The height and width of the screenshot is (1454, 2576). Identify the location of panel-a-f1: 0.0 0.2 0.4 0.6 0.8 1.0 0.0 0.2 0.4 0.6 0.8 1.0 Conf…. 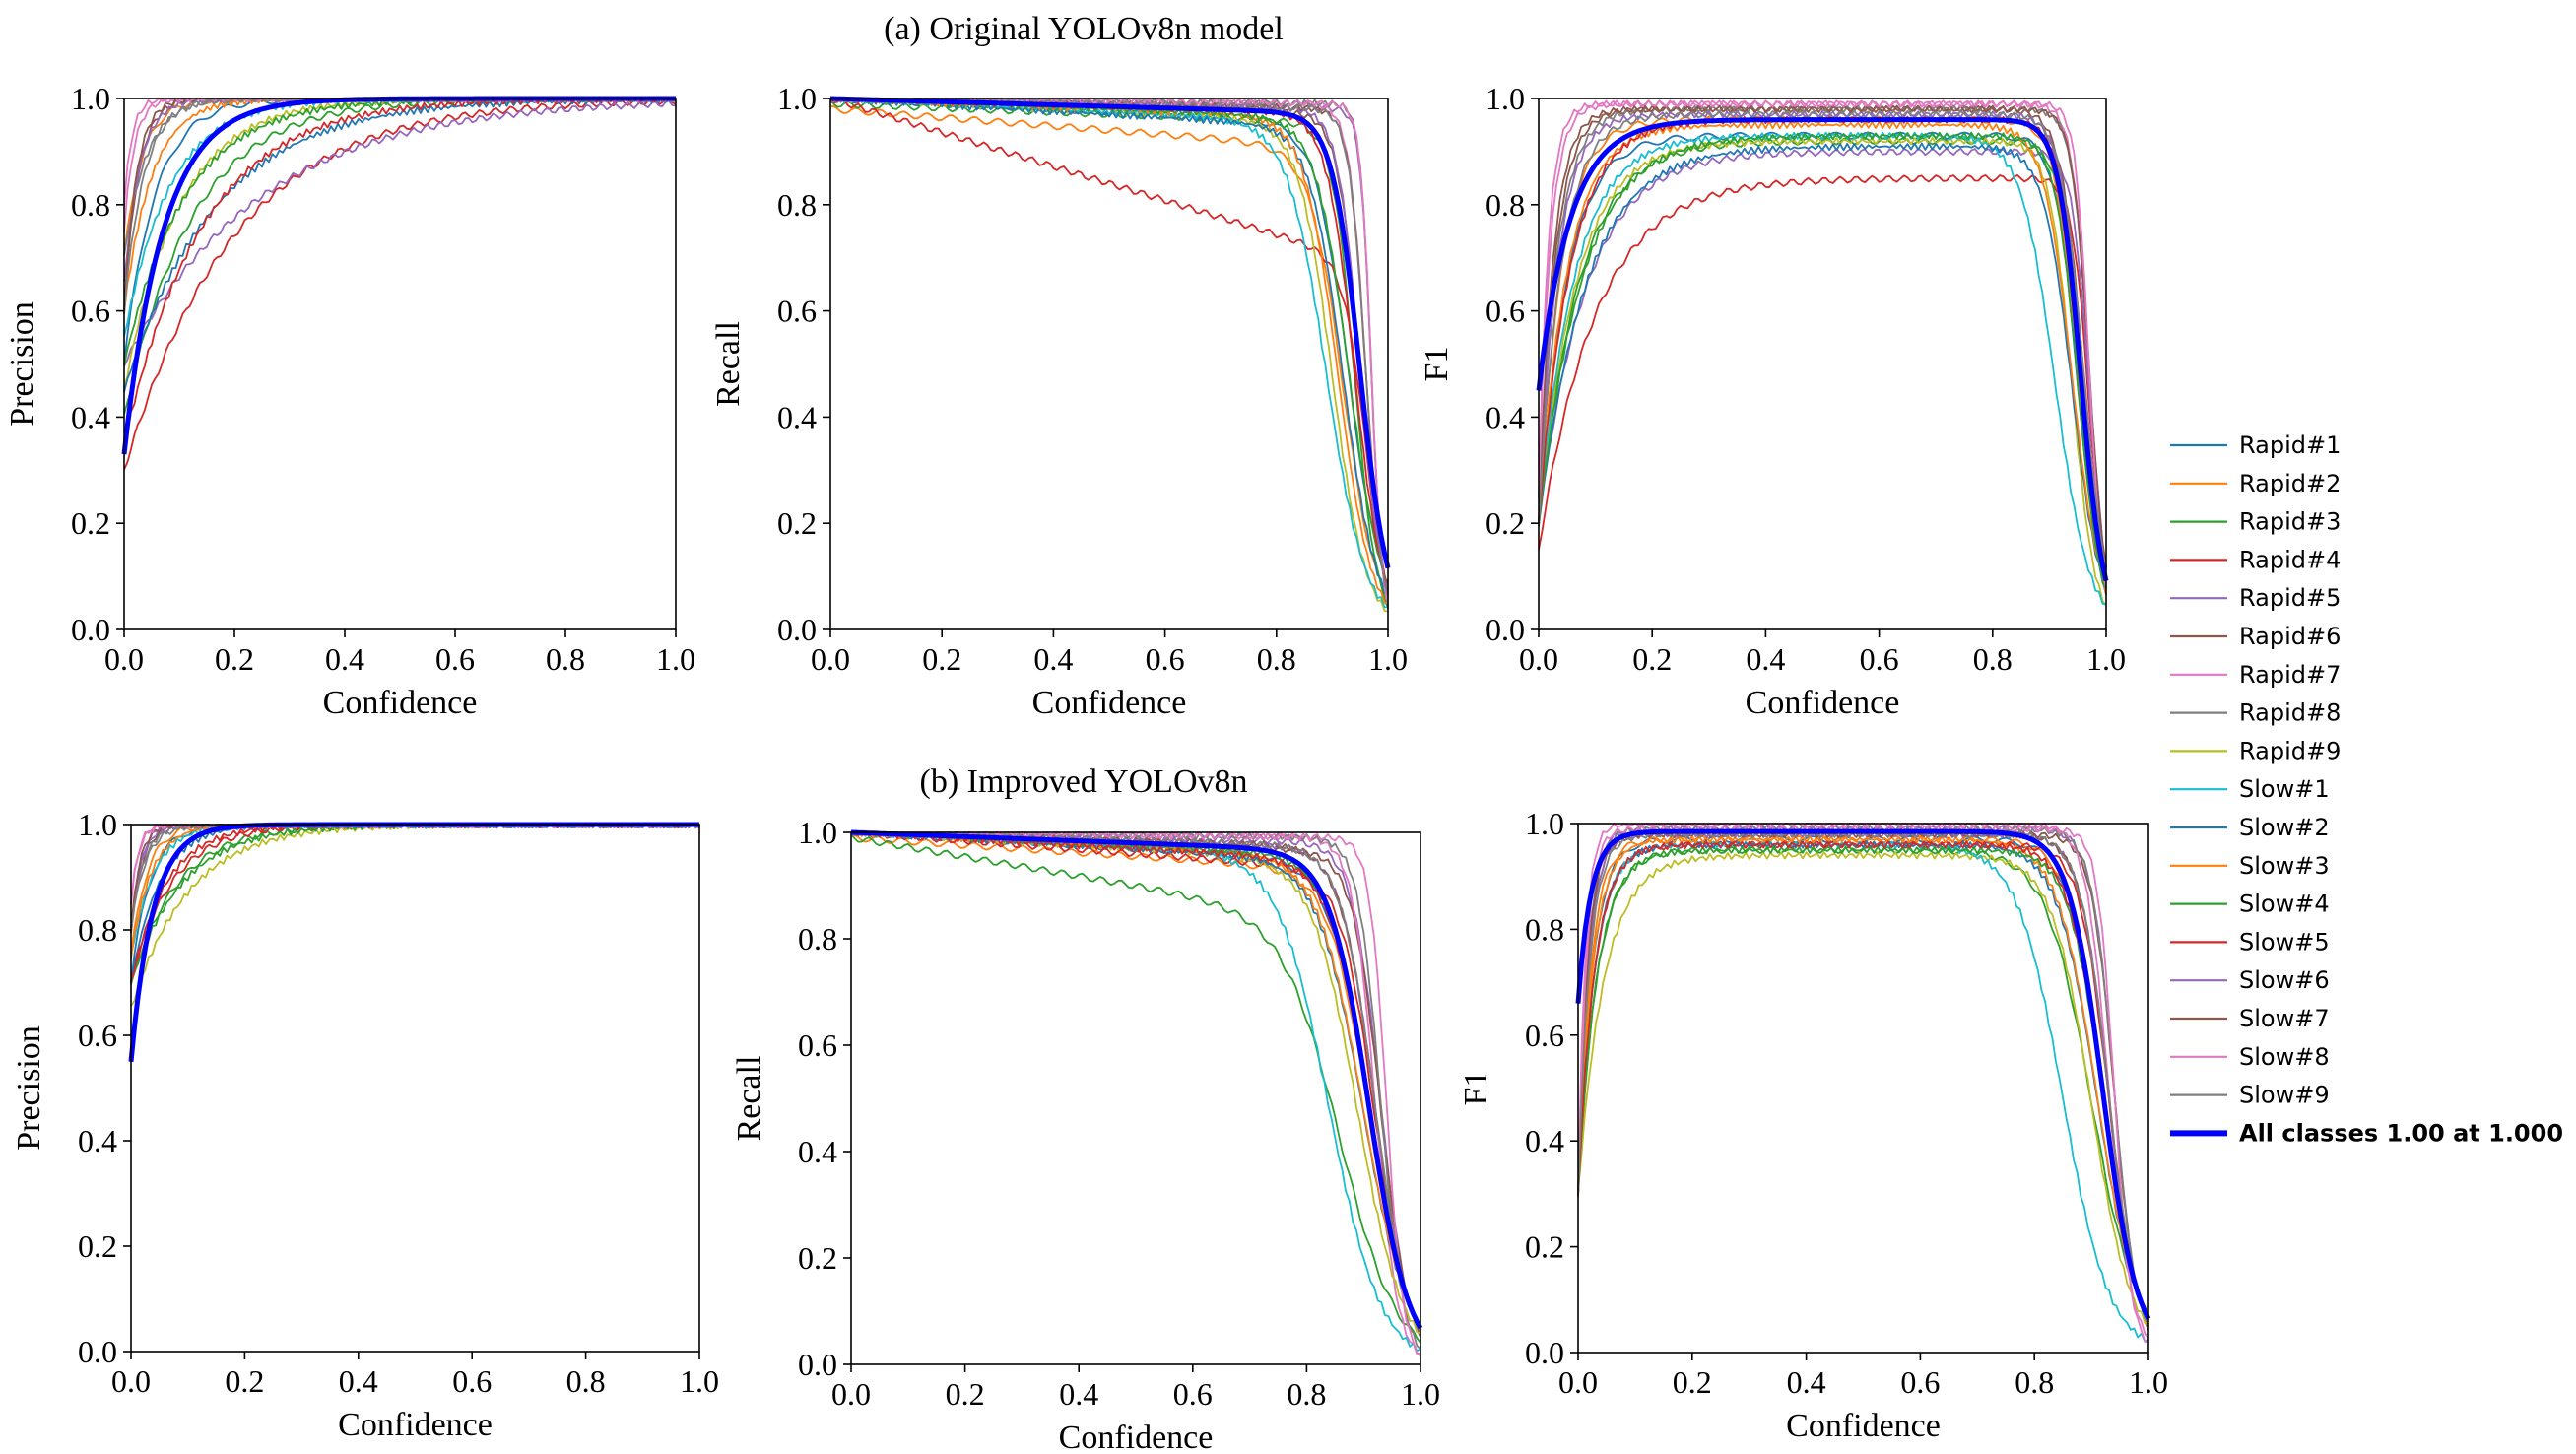
(1773, 401).